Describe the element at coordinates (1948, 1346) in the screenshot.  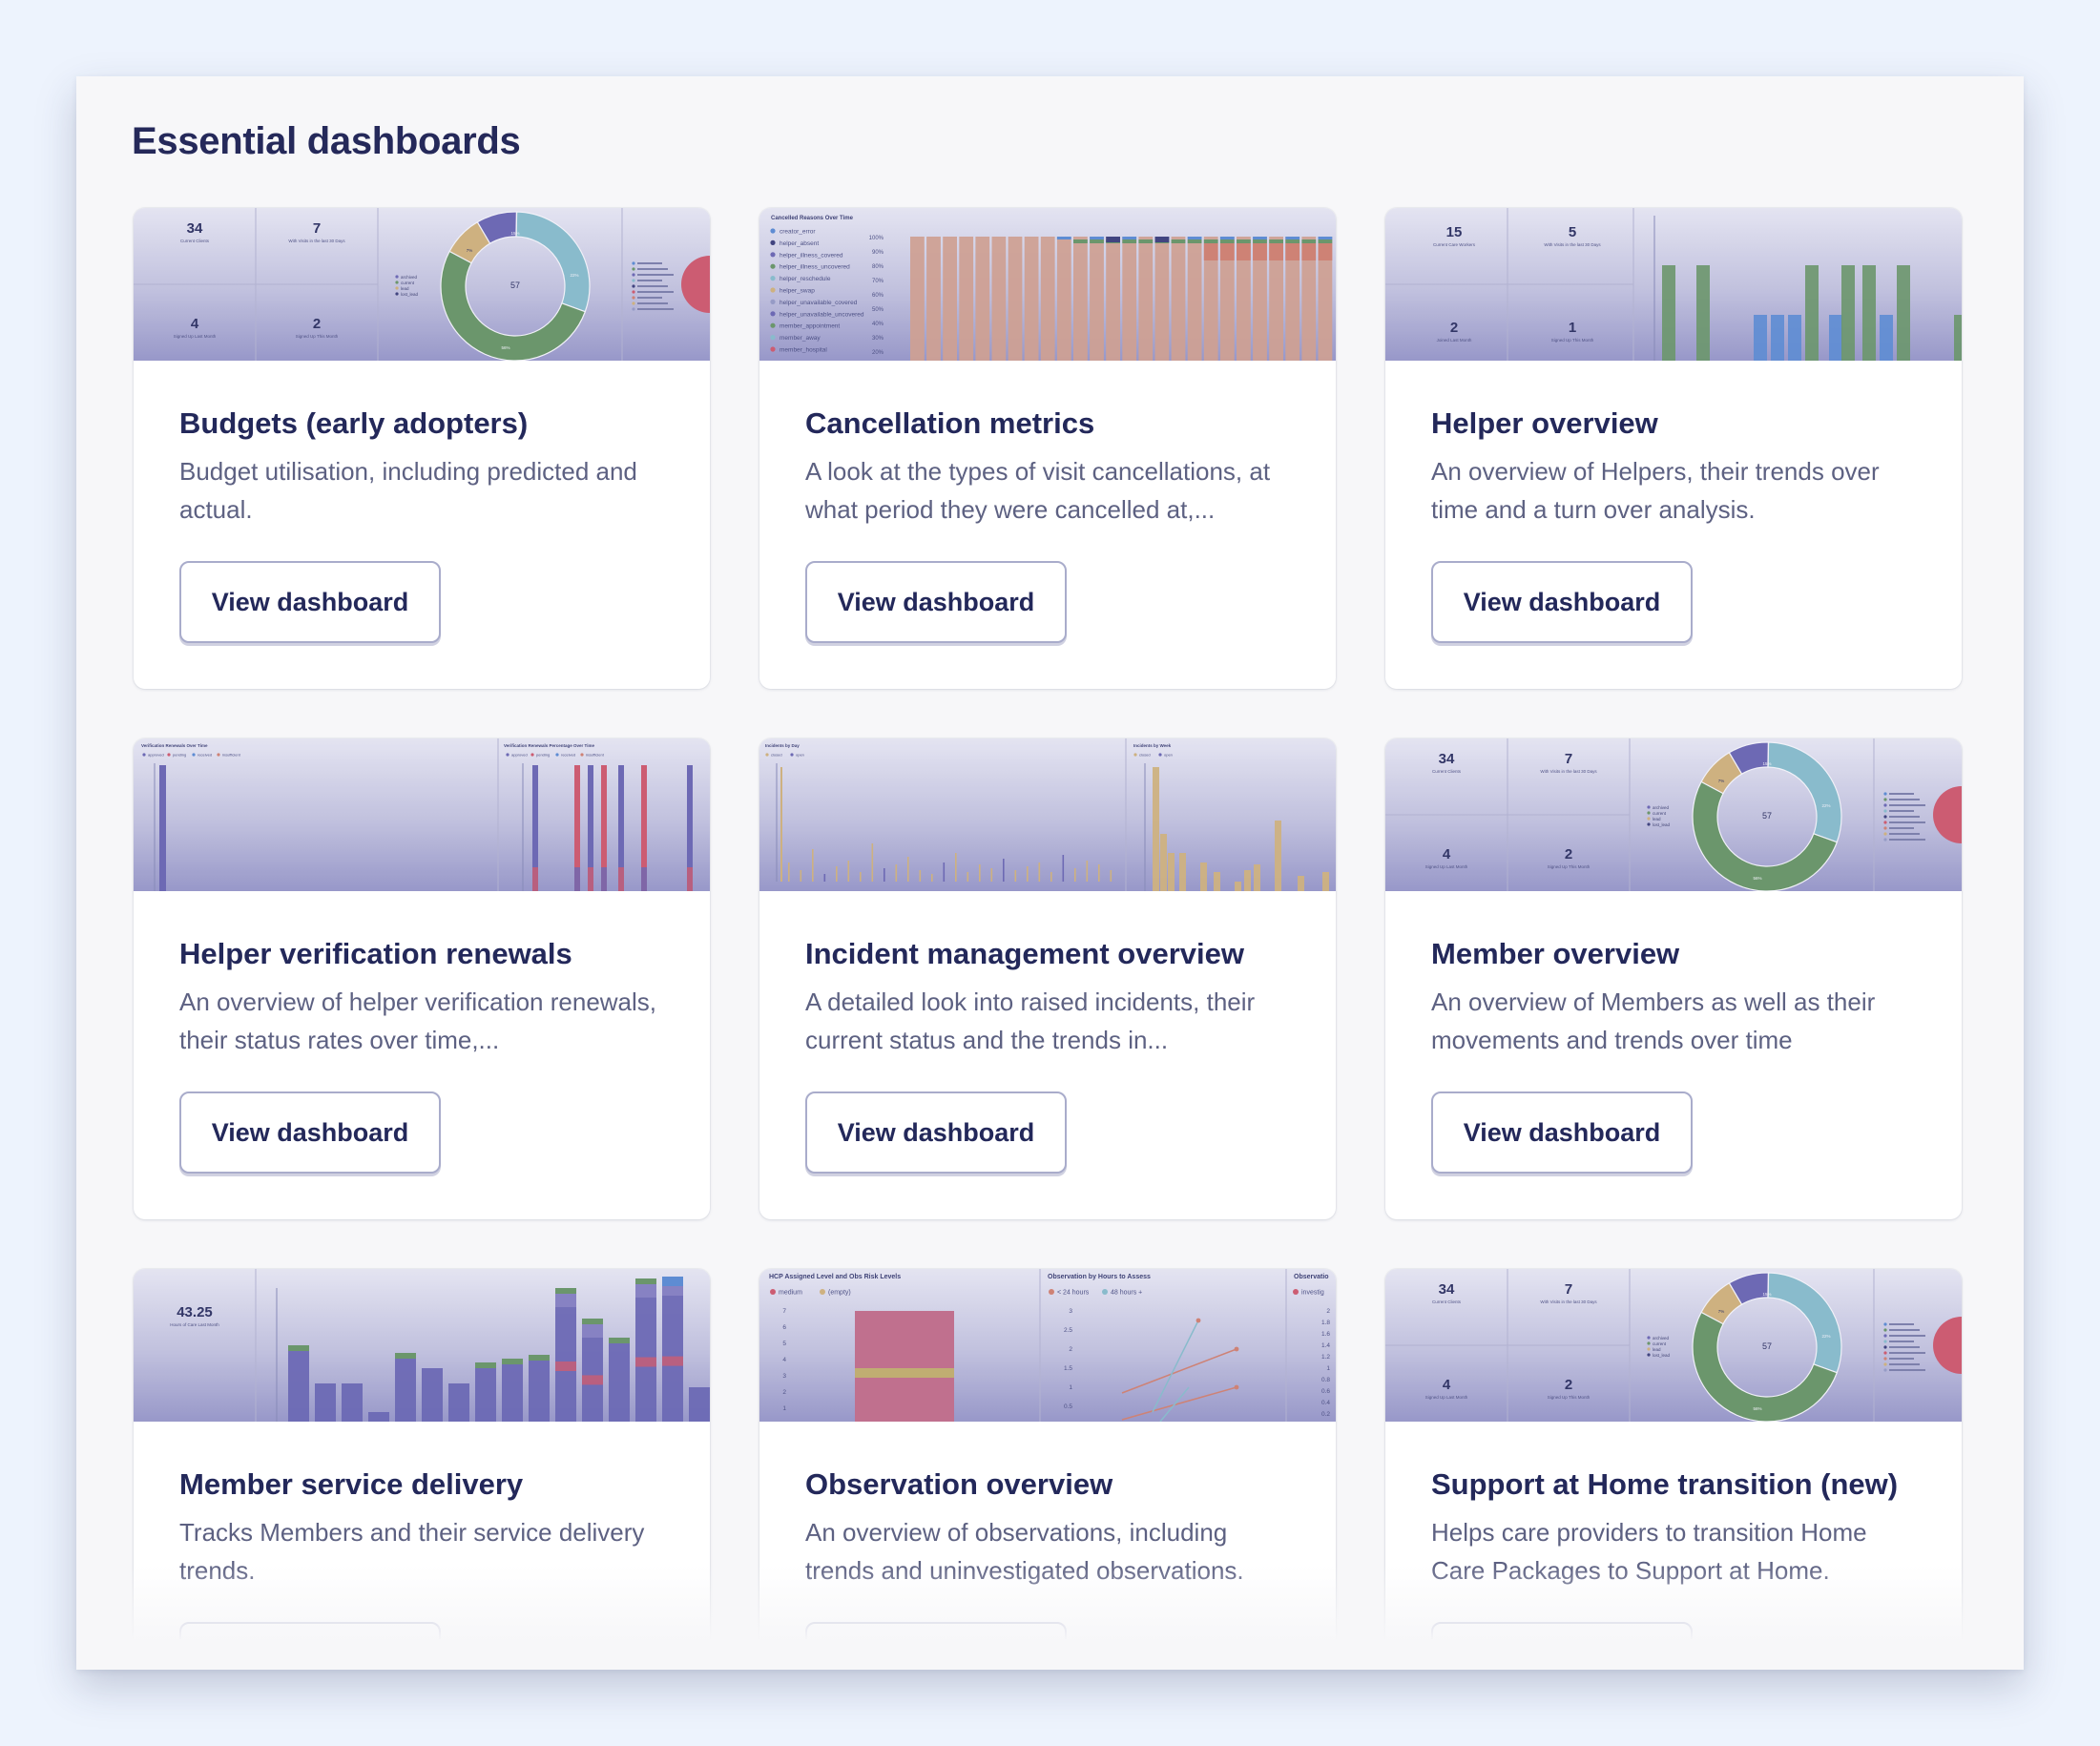
I see `partial-donut` at that location.